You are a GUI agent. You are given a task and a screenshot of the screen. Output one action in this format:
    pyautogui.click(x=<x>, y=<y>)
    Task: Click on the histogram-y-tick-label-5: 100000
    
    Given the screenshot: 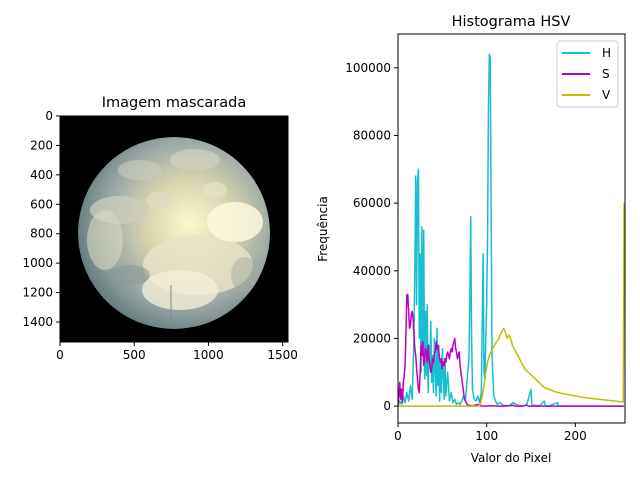 What is the action you would take?
    pyautogui.click(x=368, y=68)
    